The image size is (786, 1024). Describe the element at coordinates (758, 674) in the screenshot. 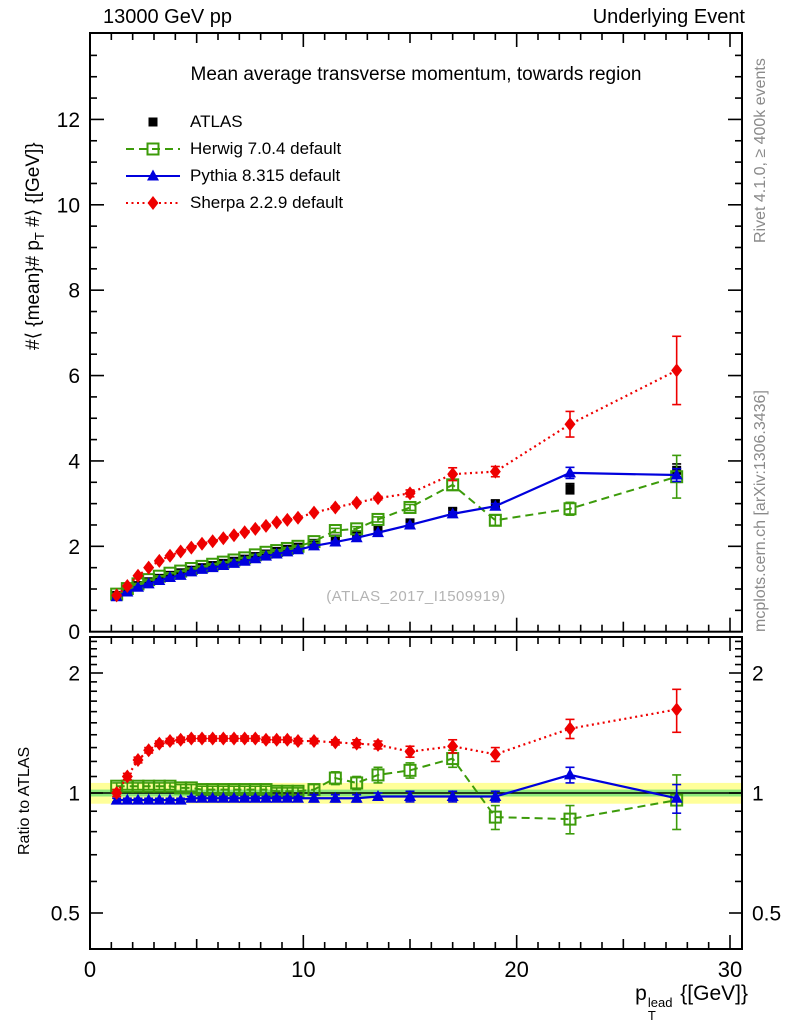

I see `ratio-y-tick-label-right: 2` at that location.